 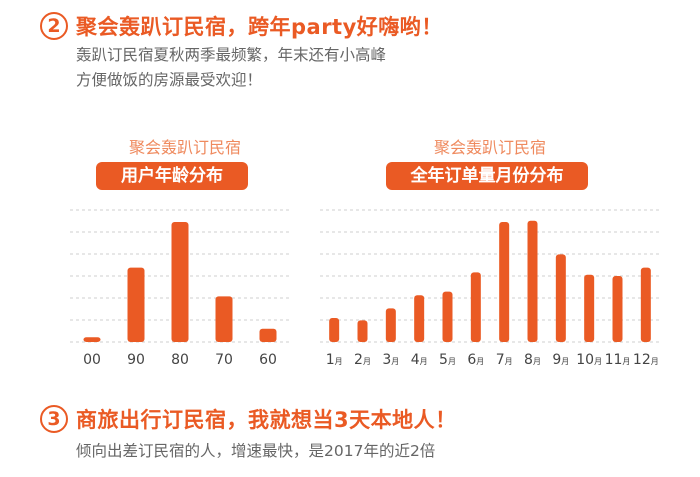 I want to click on chart2-title: 全年订单量月份分布, so click(x=487, y=176).